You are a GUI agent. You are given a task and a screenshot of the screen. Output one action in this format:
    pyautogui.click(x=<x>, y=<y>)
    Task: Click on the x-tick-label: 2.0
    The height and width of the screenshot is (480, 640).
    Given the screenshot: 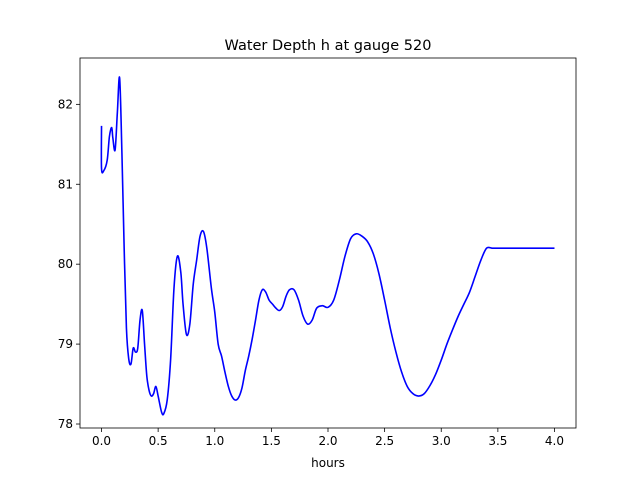 What is the action you would take?
    pyautogui.click(x=327, y=441)
    